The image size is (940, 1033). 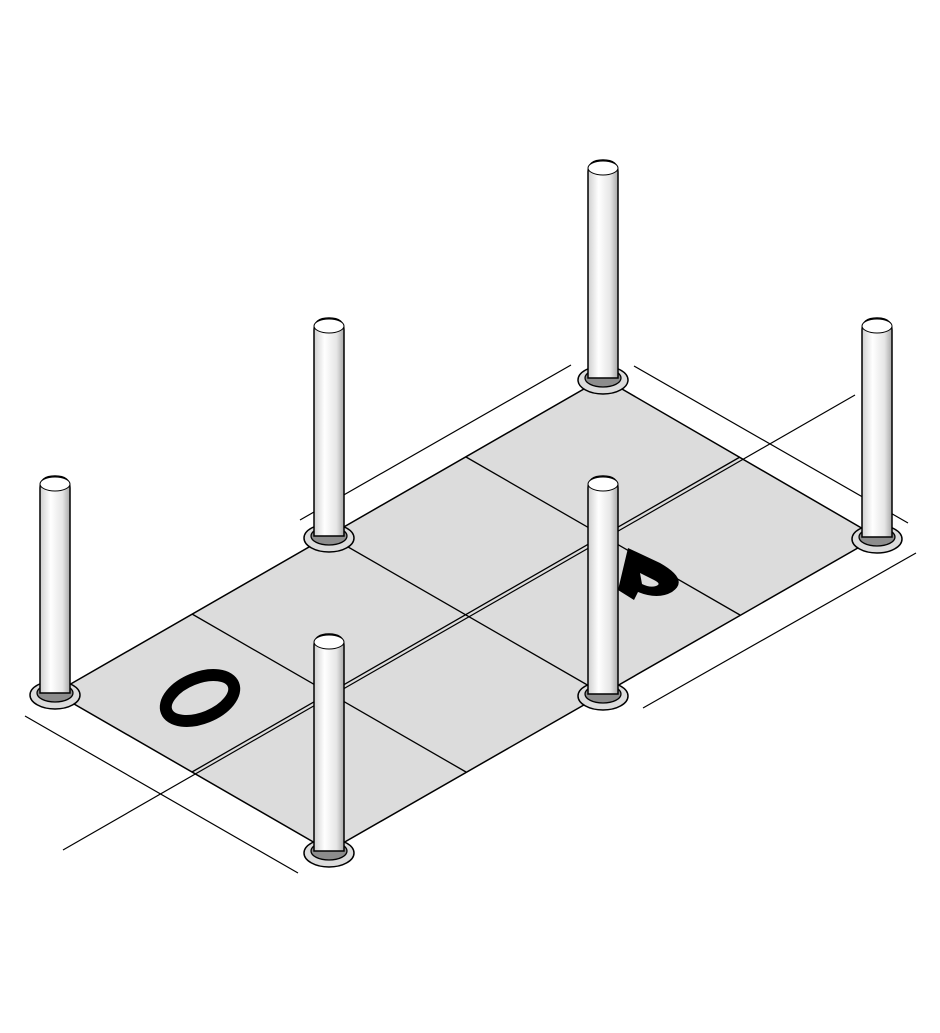 I want to click on label-p-group, so click(x=648, y=574).